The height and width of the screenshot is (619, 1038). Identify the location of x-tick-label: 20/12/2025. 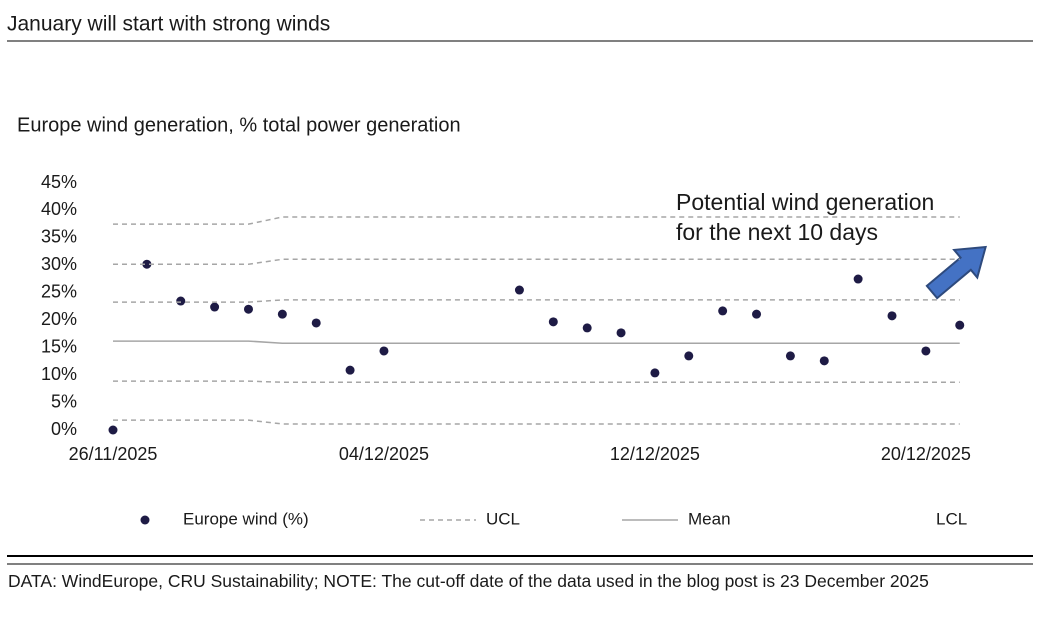
(926, 454).